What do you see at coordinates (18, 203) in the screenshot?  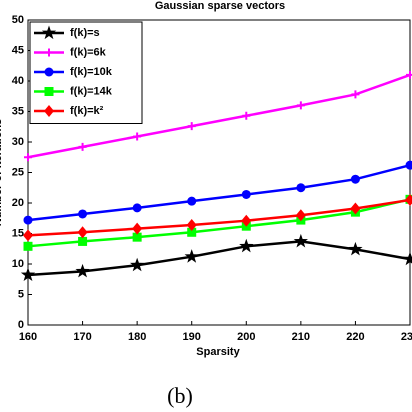 I see `y-tick-label: 20` at bounding box center [18, 203].